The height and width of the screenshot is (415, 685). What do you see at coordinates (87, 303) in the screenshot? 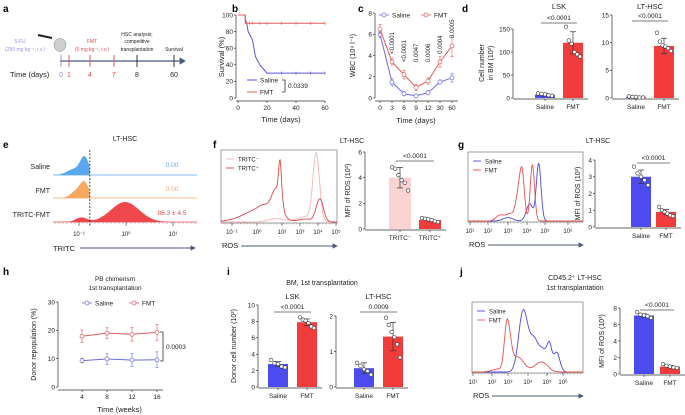
I see `legend-marker` at bounding box center [87, 303].